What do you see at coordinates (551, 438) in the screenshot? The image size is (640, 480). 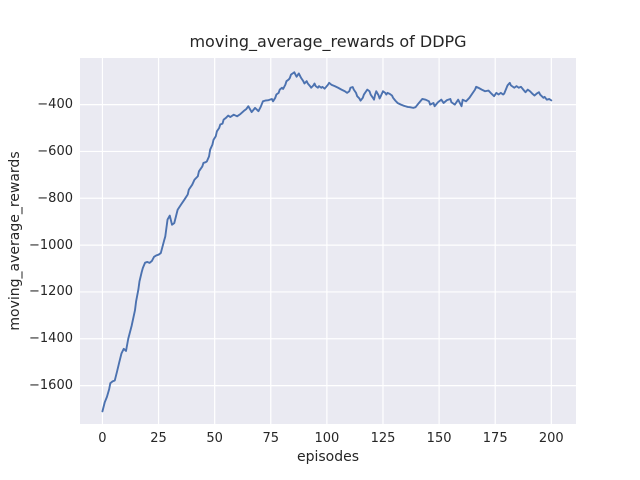 I see `x-tick-label: 200` at bounding box center [551, 438].